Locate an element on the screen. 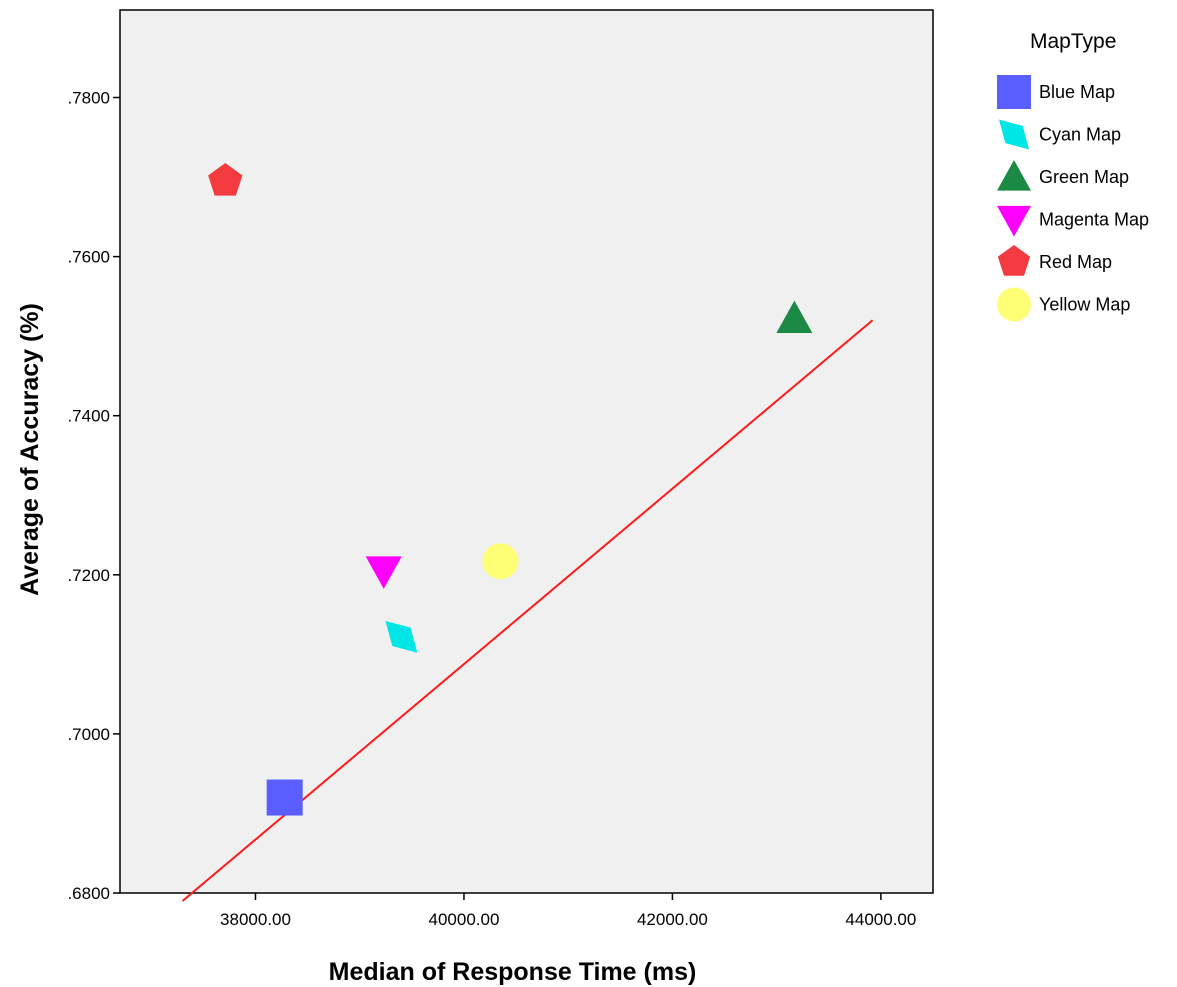  x-tick-label: 40000.00 is located at coordinates (464, 919).